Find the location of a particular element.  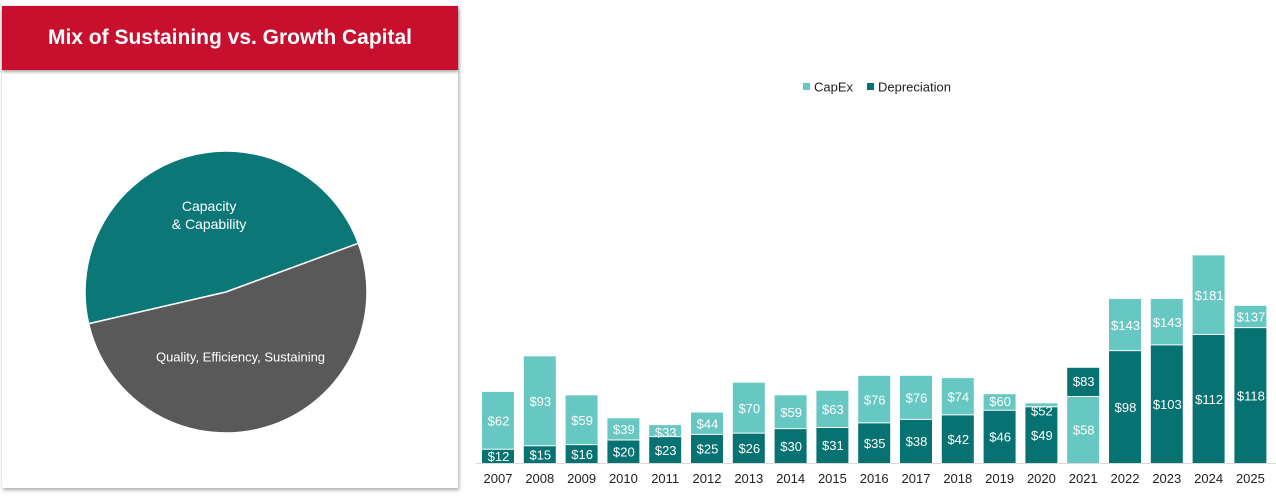

x-tick-label: 2013 is located at coordinates (748, 478).